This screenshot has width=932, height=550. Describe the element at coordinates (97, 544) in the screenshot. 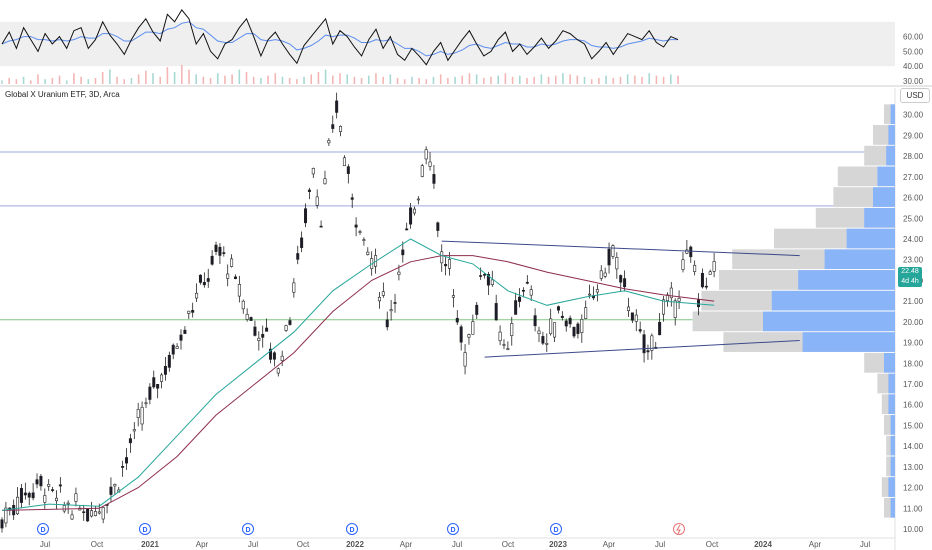

I see `time-tick-label: Oct` at that location.